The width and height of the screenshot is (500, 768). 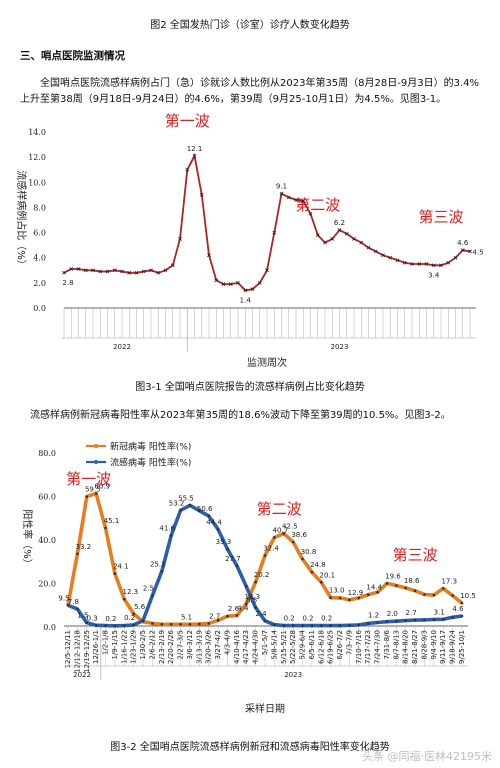 I want to click on chart2-x-tick-label: 2/6-2/12, so click(x=152, y=645).